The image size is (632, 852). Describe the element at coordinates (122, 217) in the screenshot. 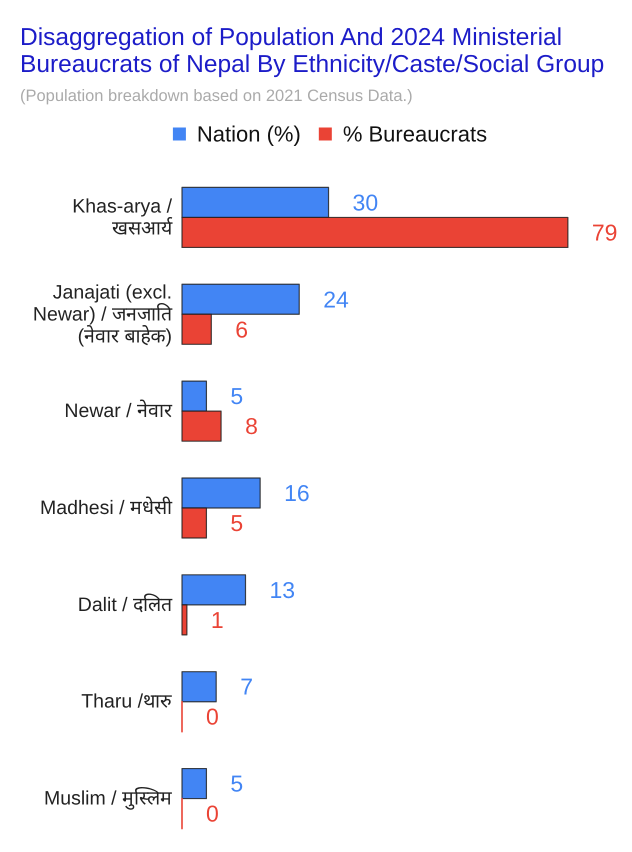

I see `y-tick-label: Khas-arya / खसआर्य` at that location.